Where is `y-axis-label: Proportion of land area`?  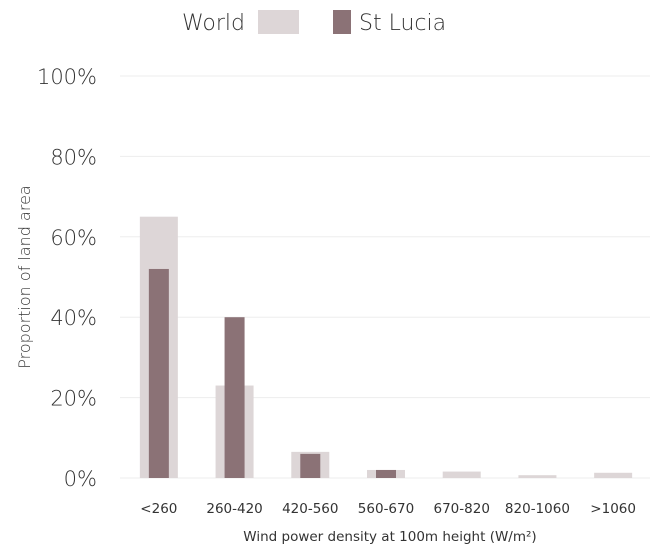 y-axis-label: Proportion of land area is located at coordinates (24, 276).